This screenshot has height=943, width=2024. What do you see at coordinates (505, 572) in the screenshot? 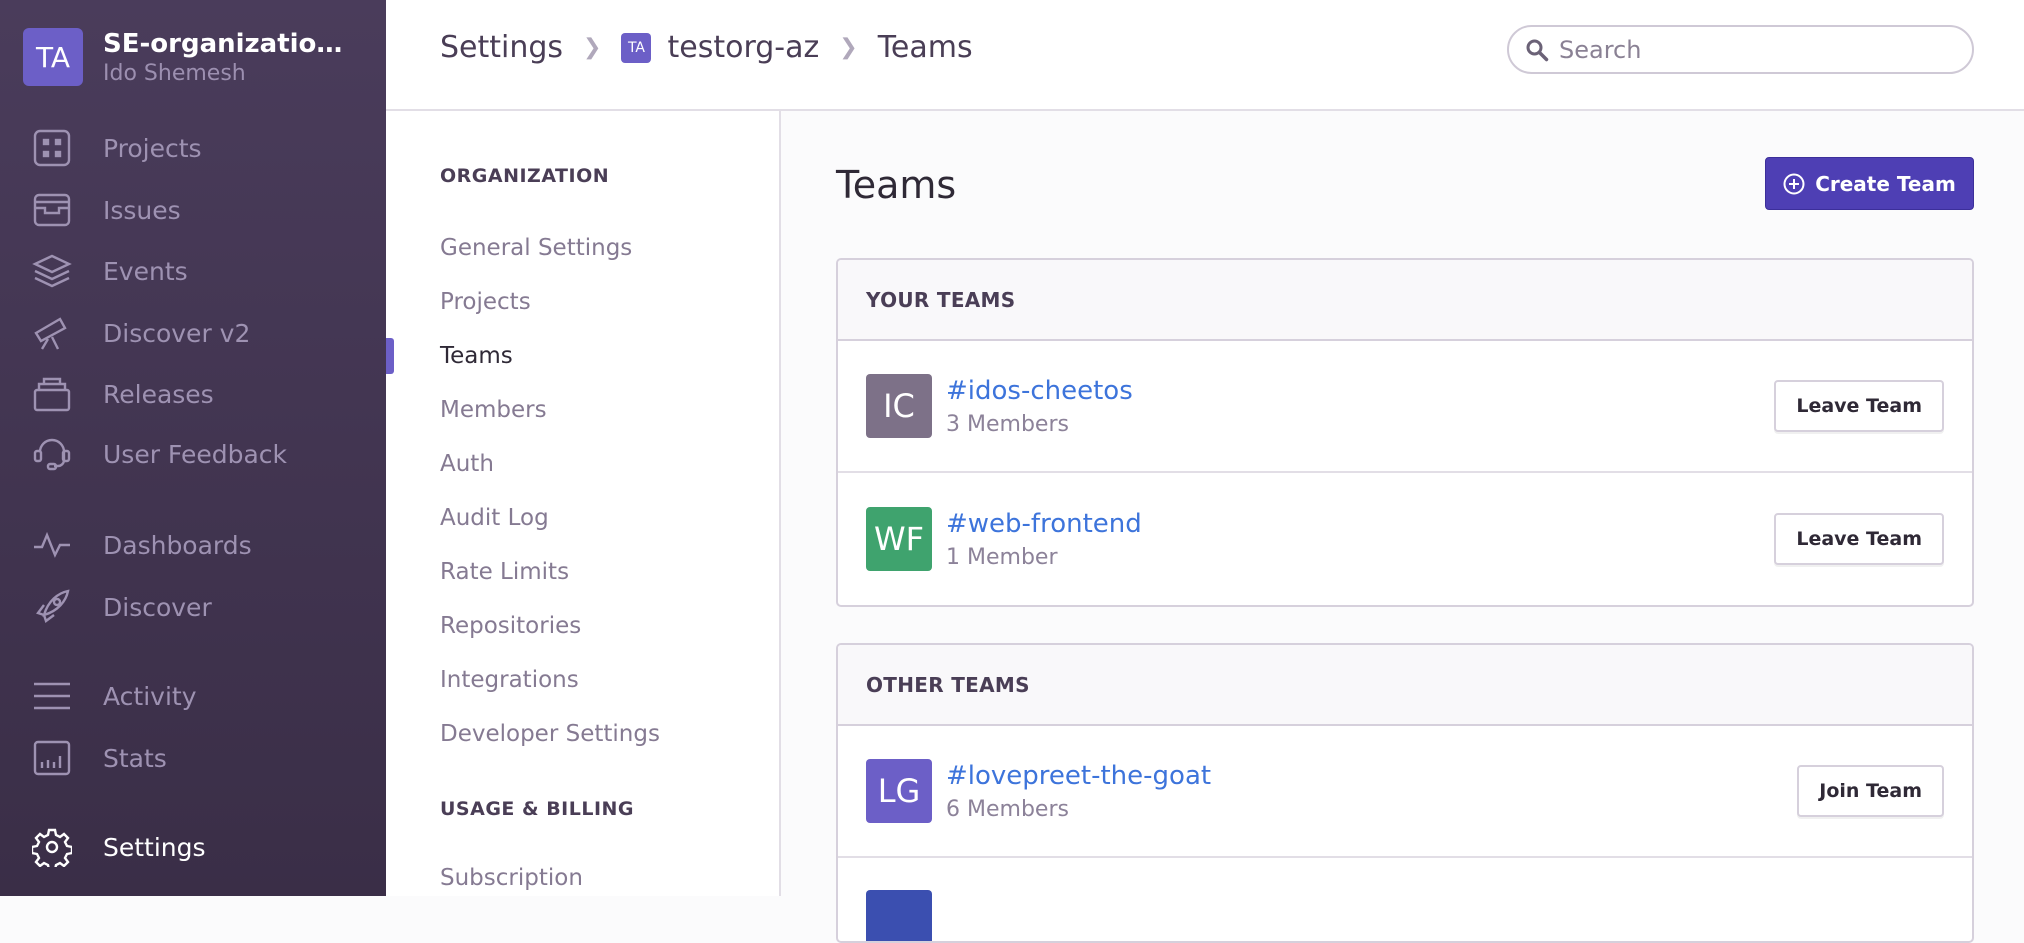
I see `settings-nav-rate-limits: Rate Limits` at bounding box center [505, 572].